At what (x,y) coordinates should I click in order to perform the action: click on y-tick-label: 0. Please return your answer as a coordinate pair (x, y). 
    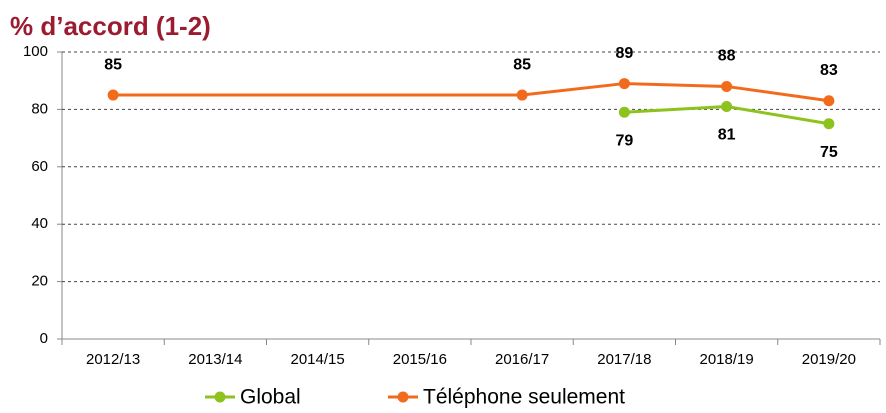
    Looking at the image, I should click on (44, 338).